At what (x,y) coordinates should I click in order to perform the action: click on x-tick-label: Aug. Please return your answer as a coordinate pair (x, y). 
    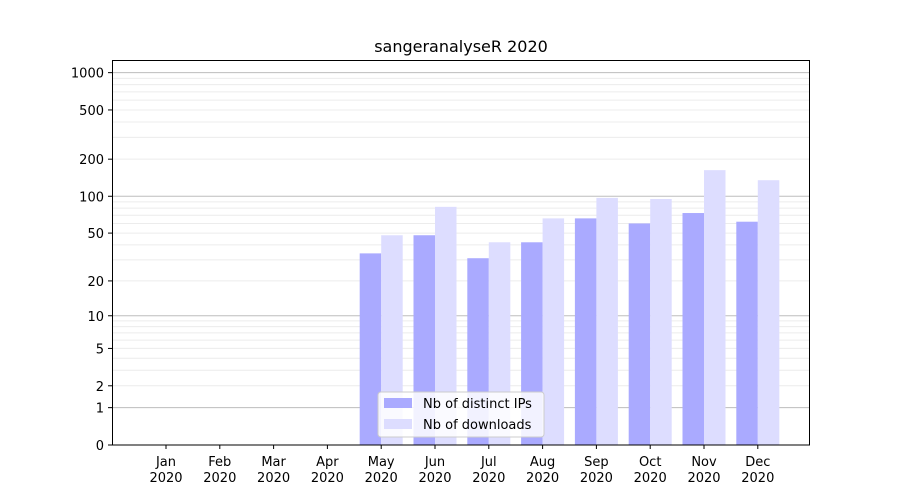
    Looking at the image, I should click on (542, 462).